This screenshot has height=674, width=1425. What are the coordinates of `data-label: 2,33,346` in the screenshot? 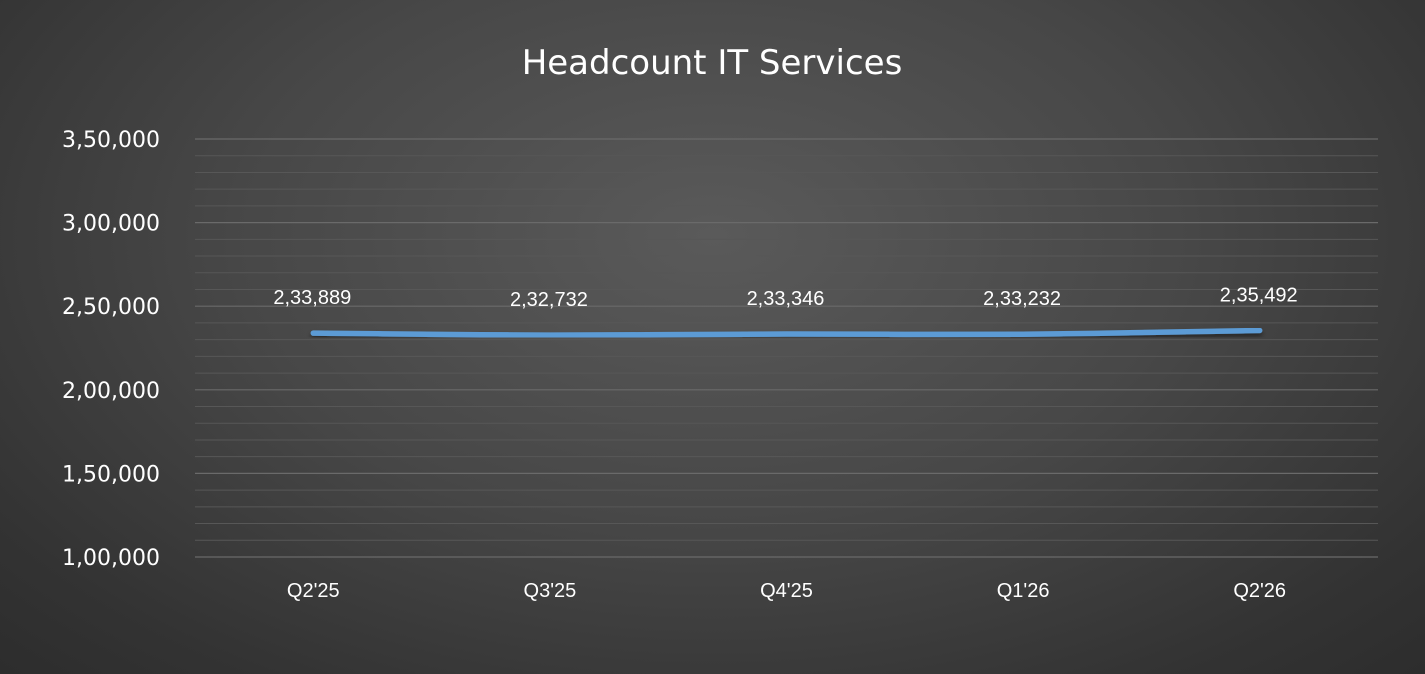 It's located at (786, 299).